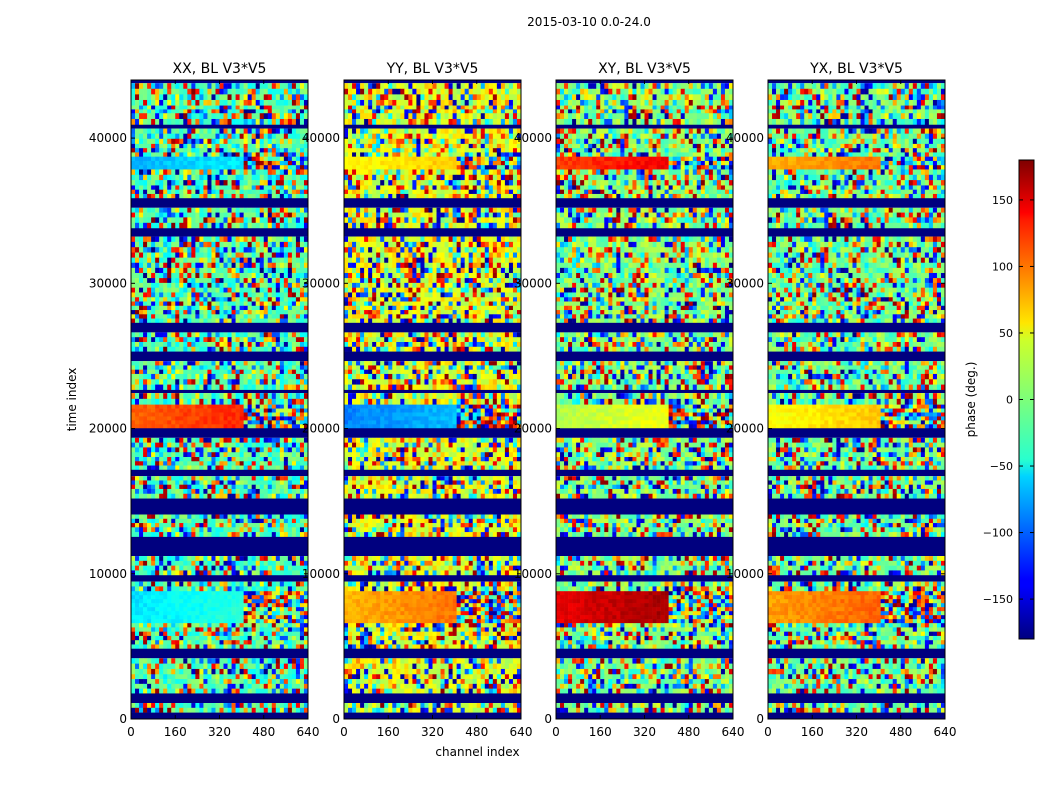  What do you see at coordinates (998, 533) in the screenshot?
I see `colorbar-tick-label: −100` at bounding box center [998, 533].